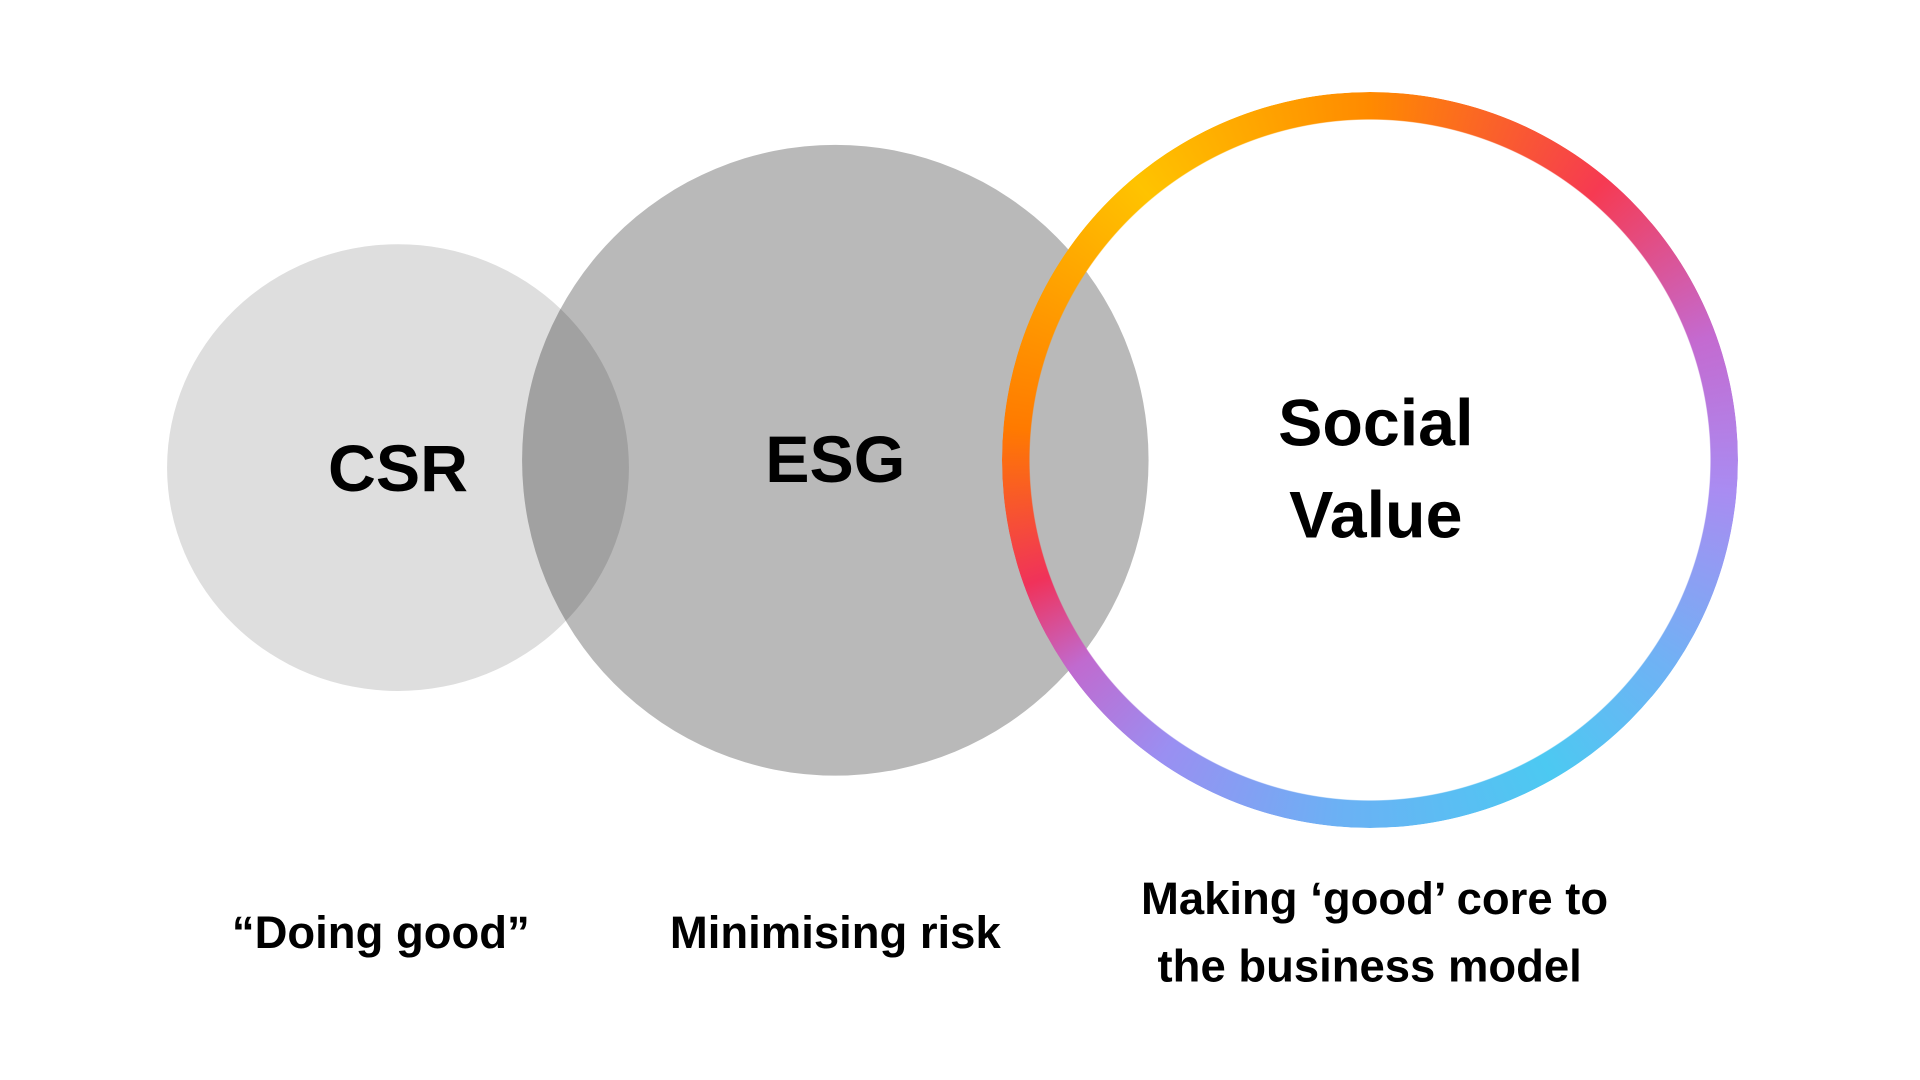 This screenshot has height=1080, width=1920. Describe the element at coordinates (381, 932) in the screenshot. I see `csr-caption: “Doing good”` at that location.